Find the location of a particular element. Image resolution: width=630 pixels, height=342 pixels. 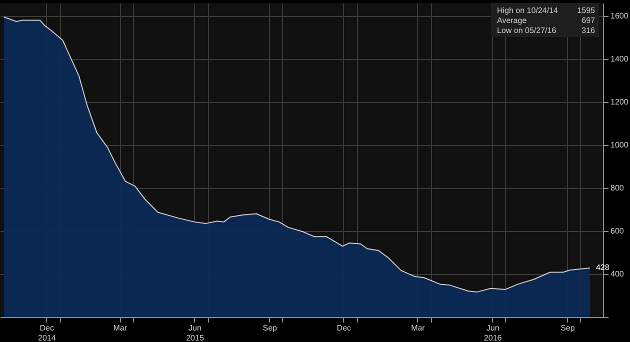

x-tick-label: Jun 2016 is located at coordinates (493, 333).